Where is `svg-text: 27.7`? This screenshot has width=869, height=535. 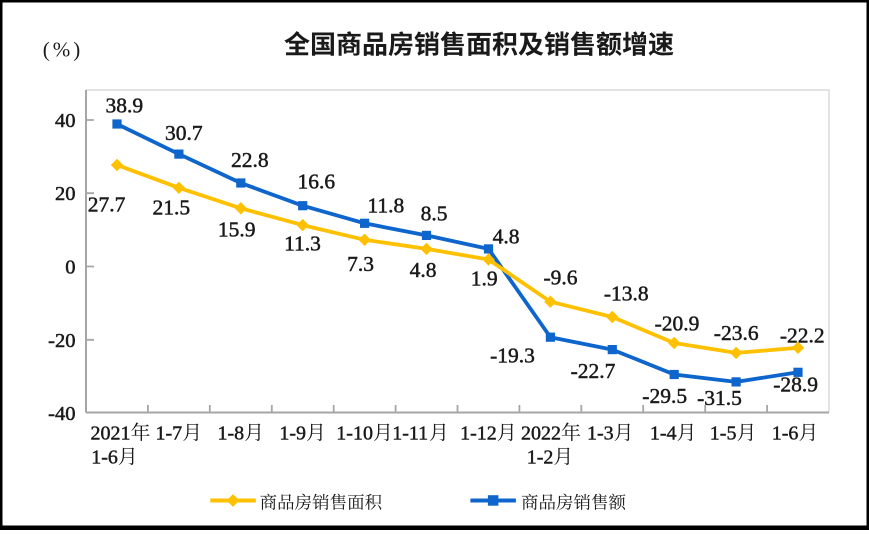
svg-text: 27.7 is located at coordinates (107, 205).